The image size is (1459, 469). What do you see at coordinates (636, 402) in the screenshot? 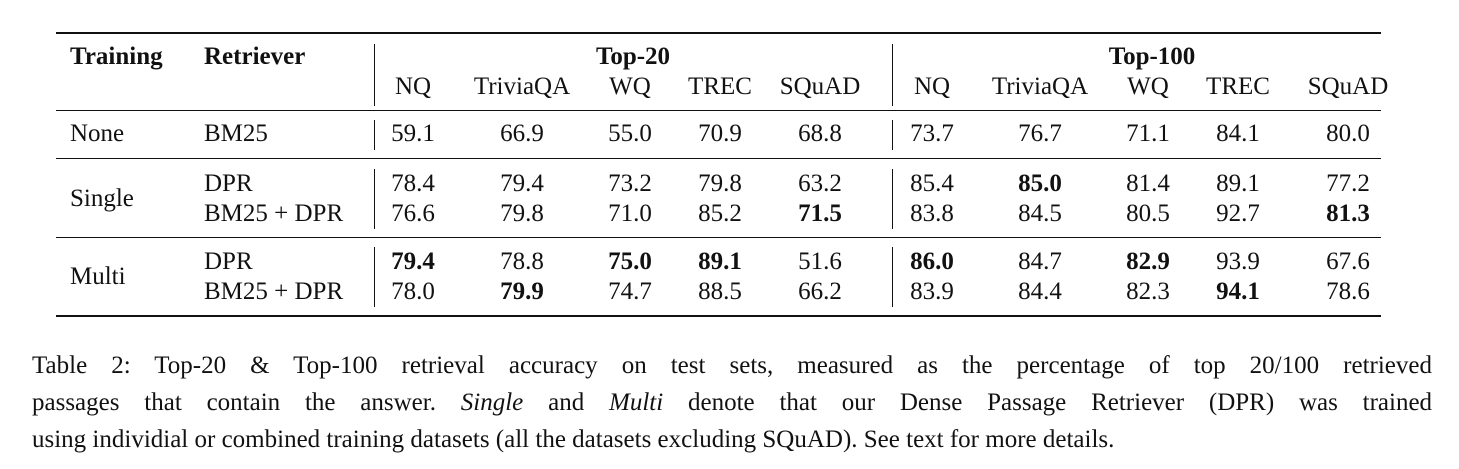
I see `caption-emphasis: Multi` at bounding box center [636, 402].